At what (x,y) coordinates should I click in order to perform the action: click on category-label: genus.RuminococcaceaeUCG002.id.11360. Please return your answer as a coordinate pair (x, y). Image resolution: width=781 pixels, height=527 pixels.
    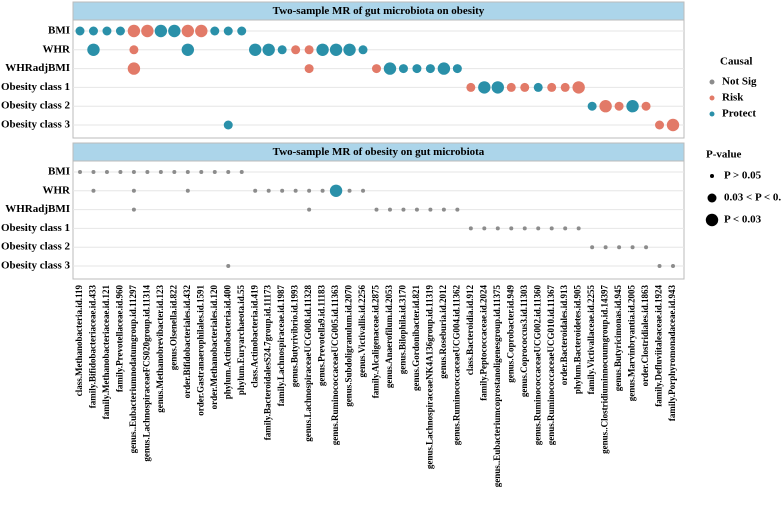
    Looking at the image, I should click on (537, 365).